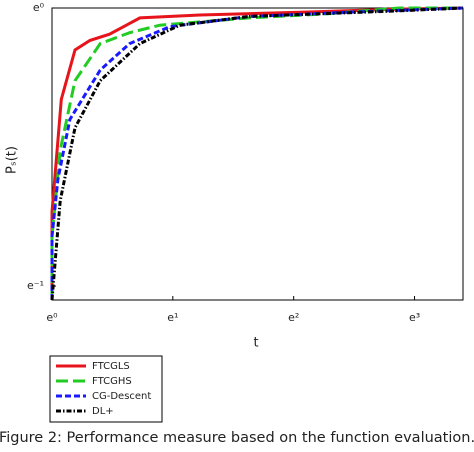  Describe the element at coordinates (121, 396) in the screenshot. I see `legend-label: CG-Descent` at that location.